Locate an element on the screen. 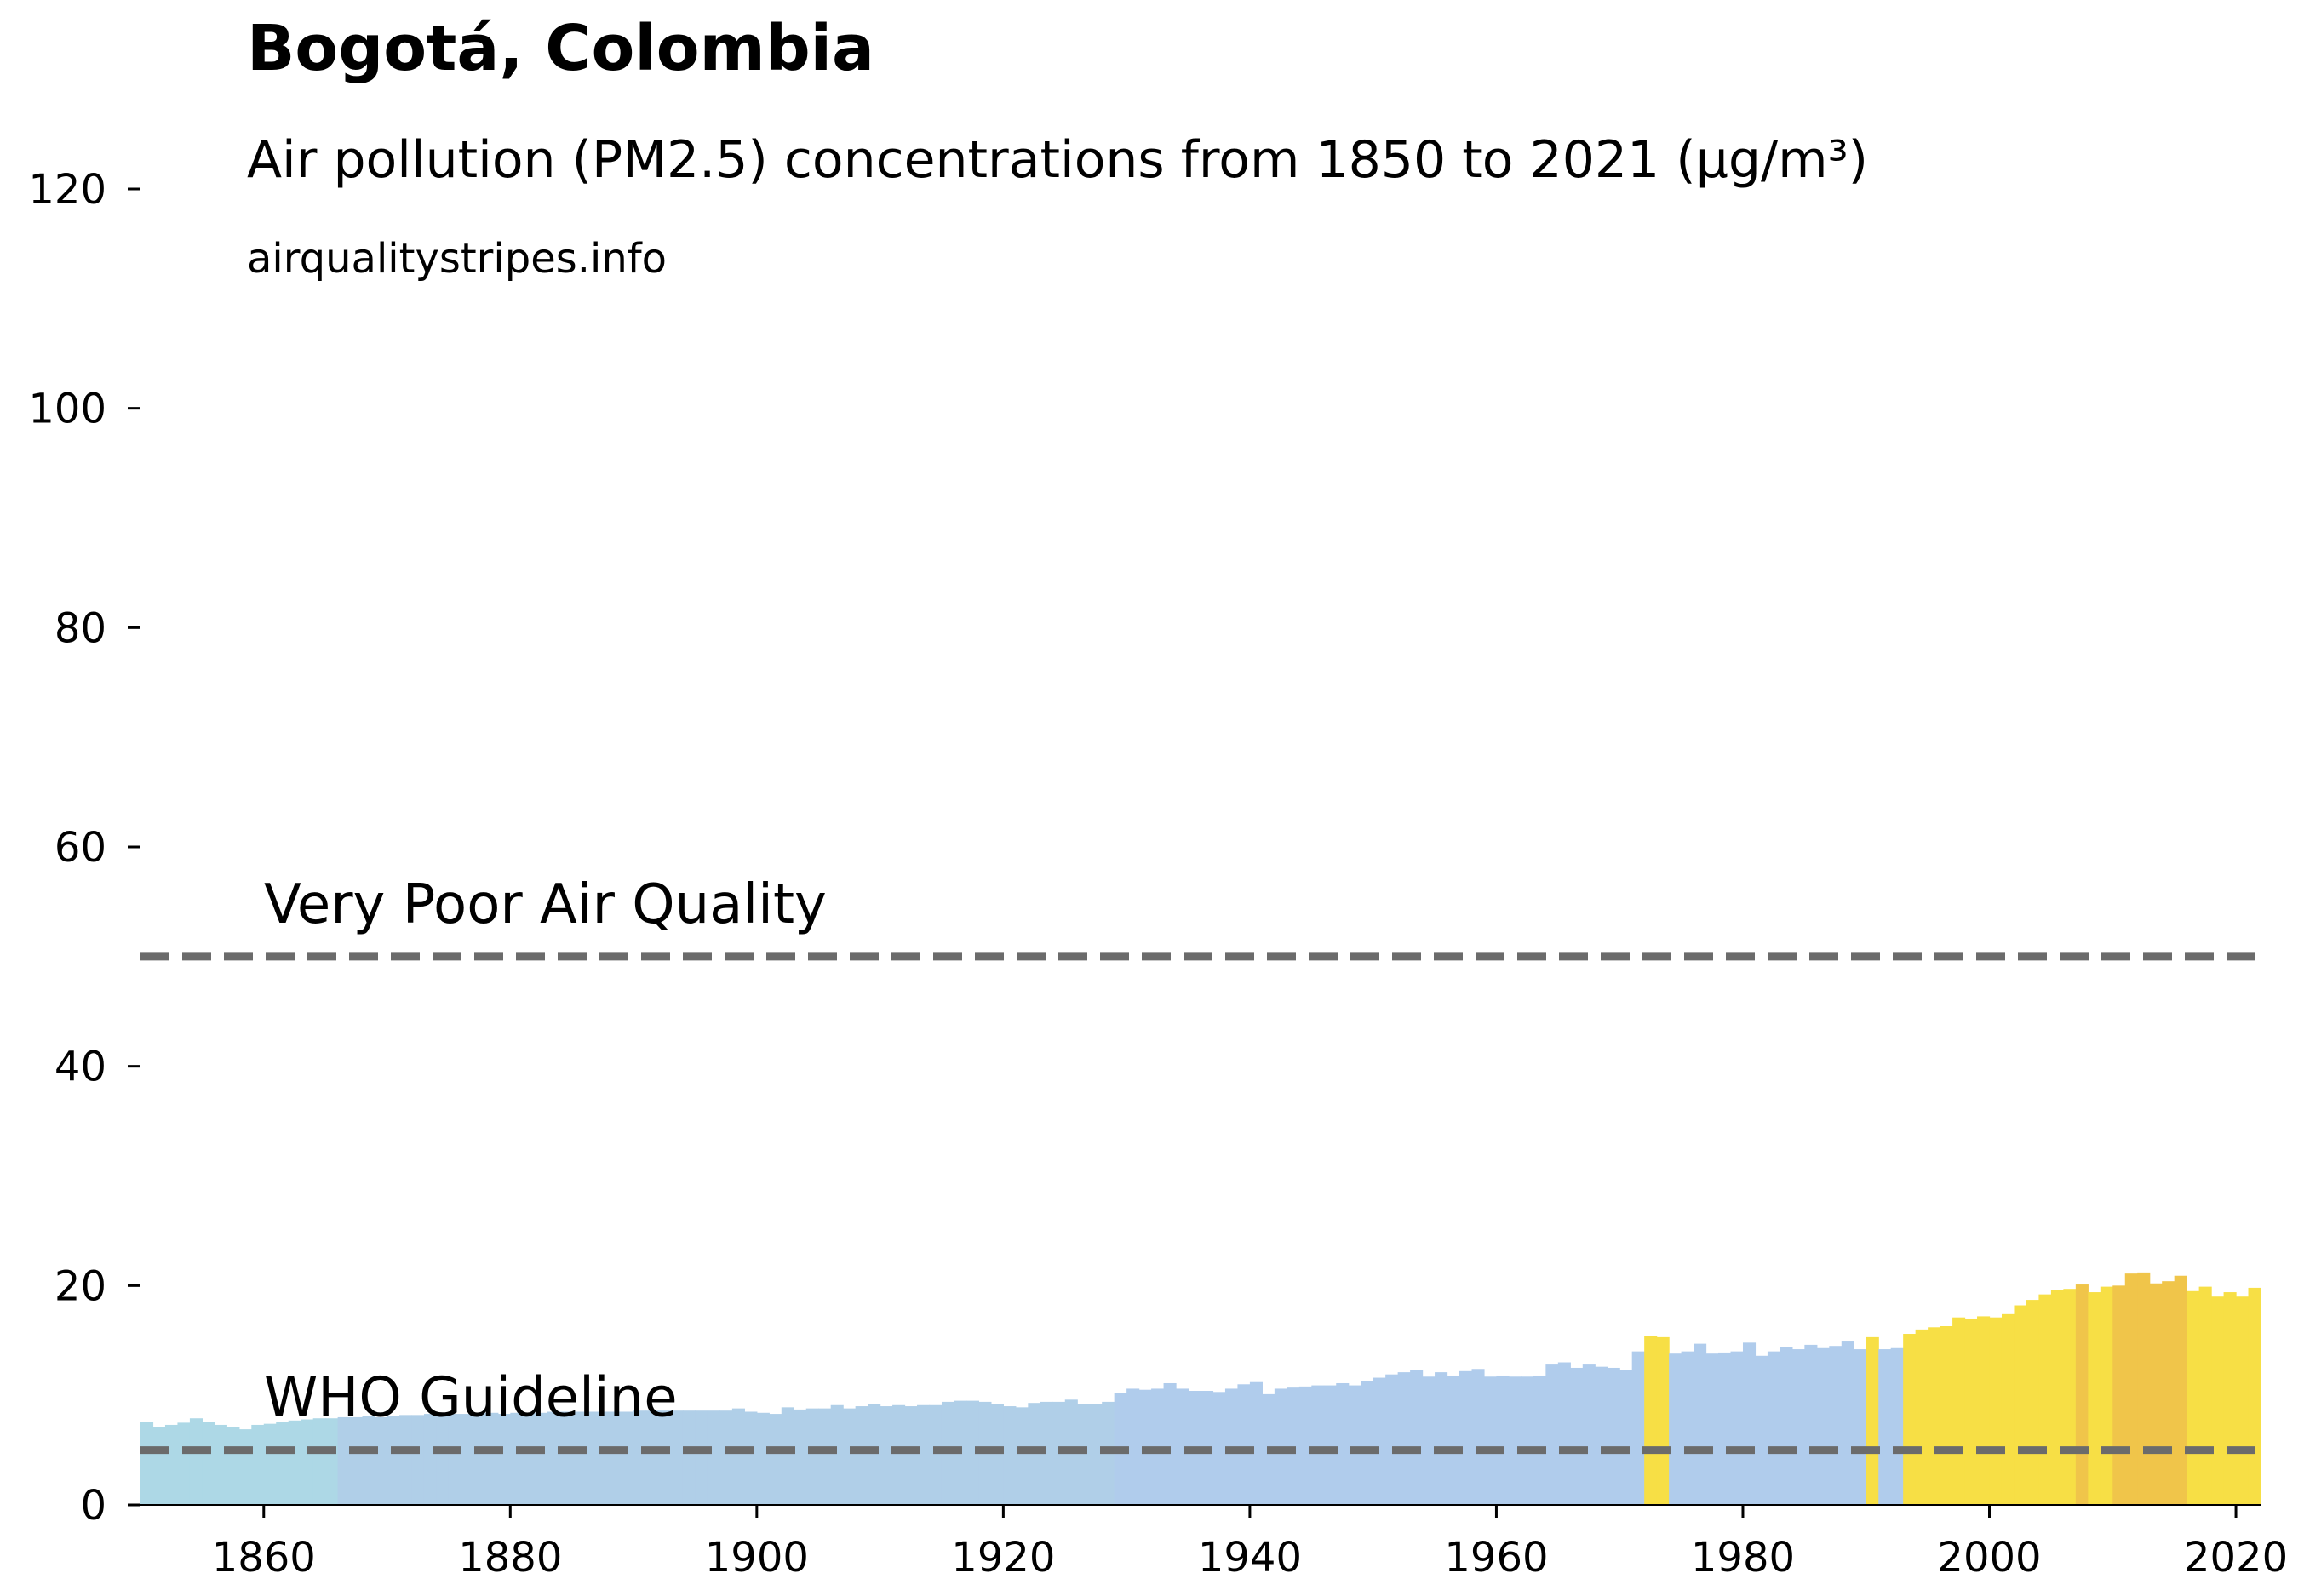  reference-label-0: Very Poor Air Quality is located at coordinates (546, 904).